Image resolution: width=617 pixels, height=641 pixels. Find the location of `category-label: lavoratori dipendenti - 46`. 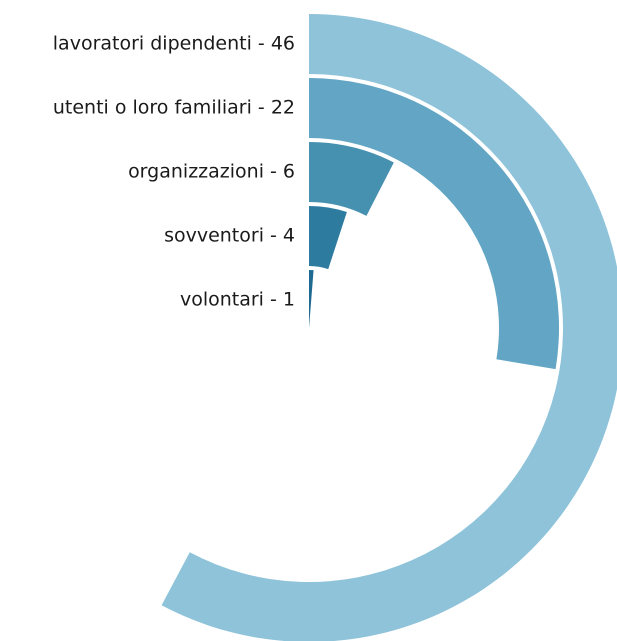

category-label: lavoratori dipendenti - 46 is located at coordinates (174, 44).